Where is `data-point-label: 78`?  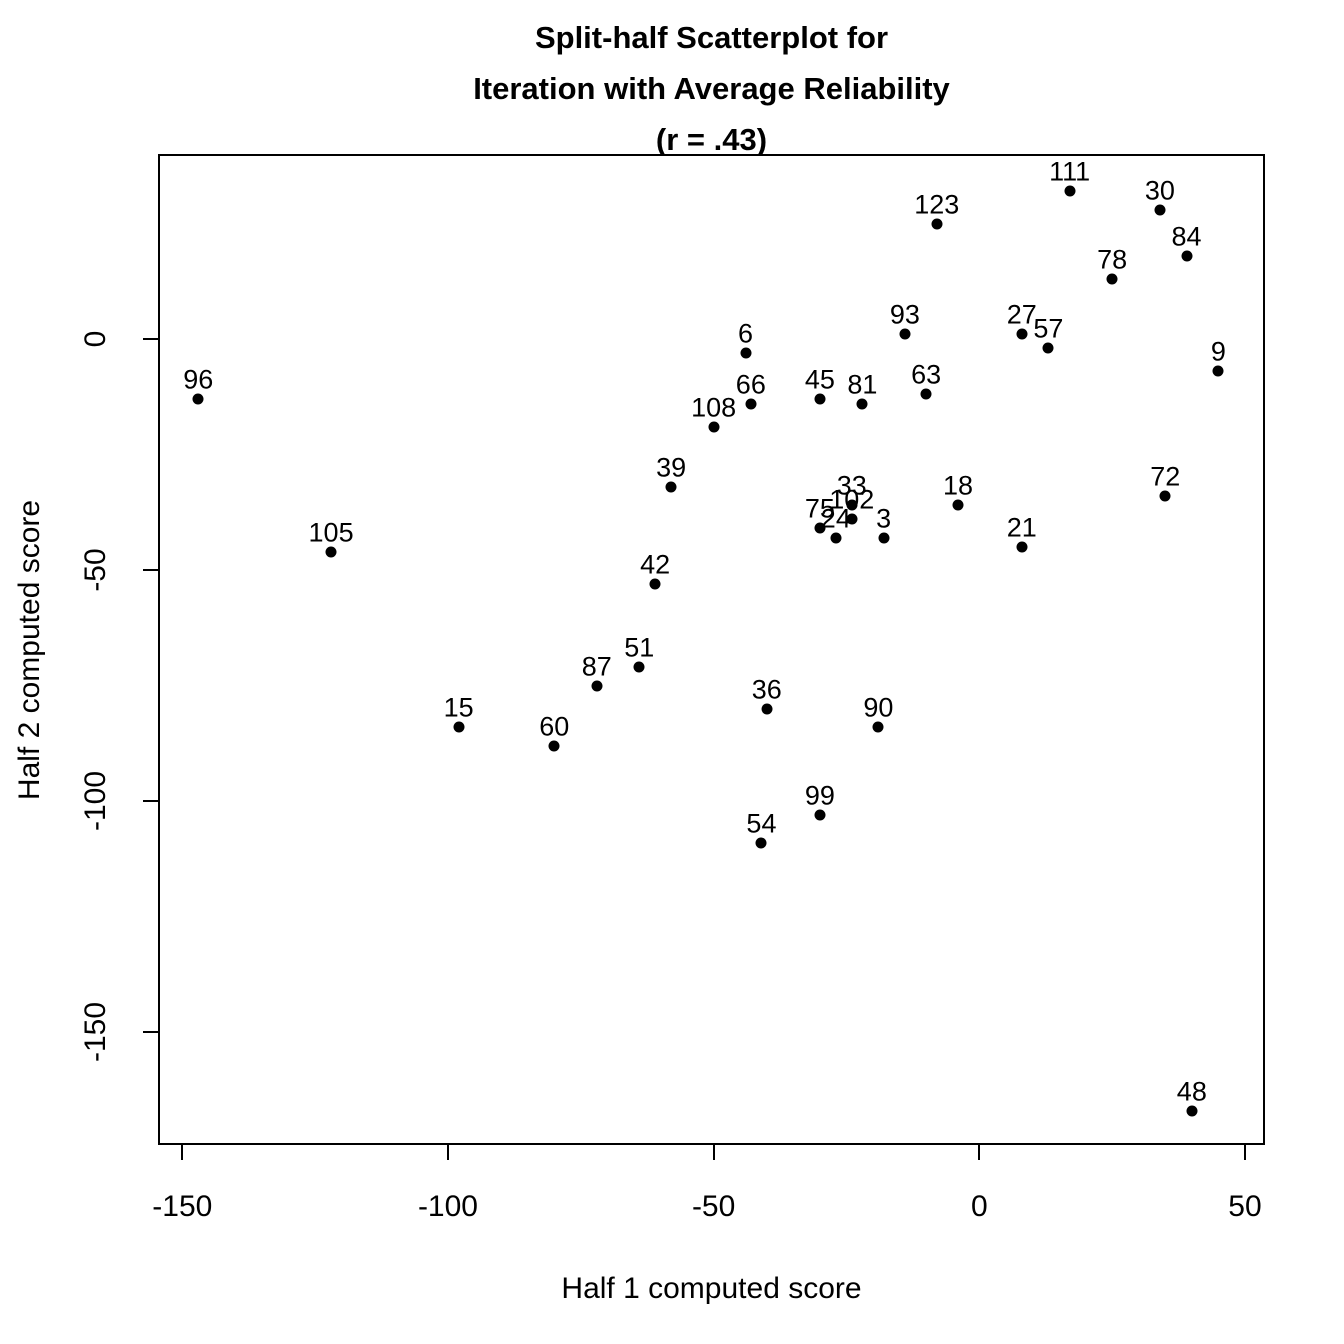
data-point-label: 78 is located at coordinates (1112, 259).